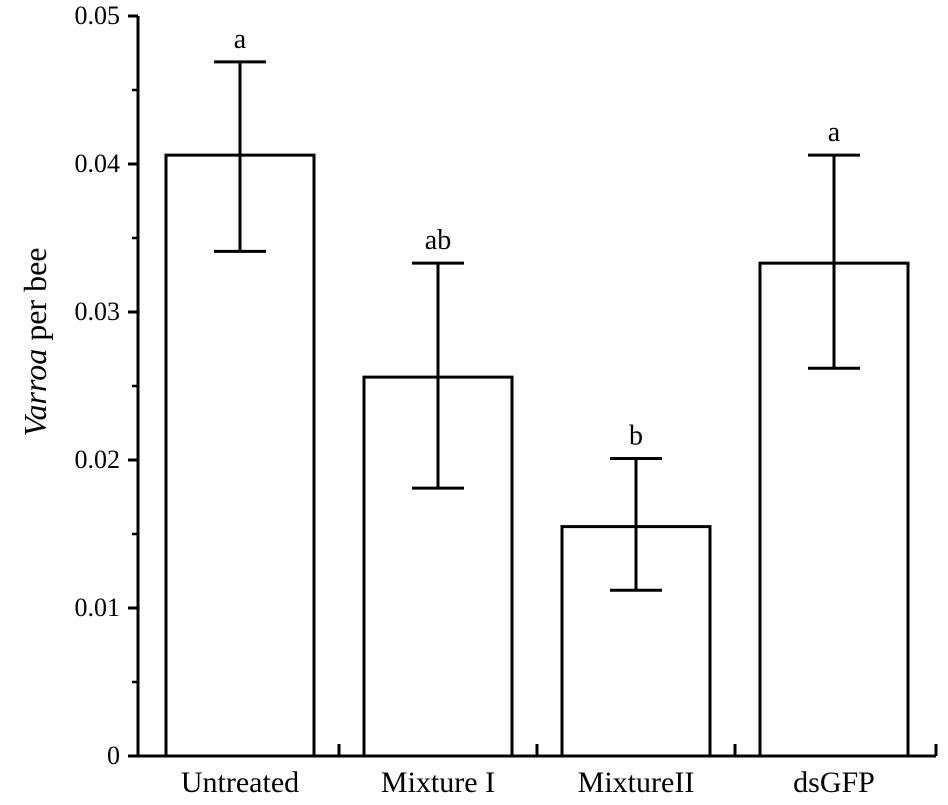 The image size is (948, 805). Describe the element at coordinates (98, 163) in the screenshot. I see `y-tick-label: 0.04` at that location.